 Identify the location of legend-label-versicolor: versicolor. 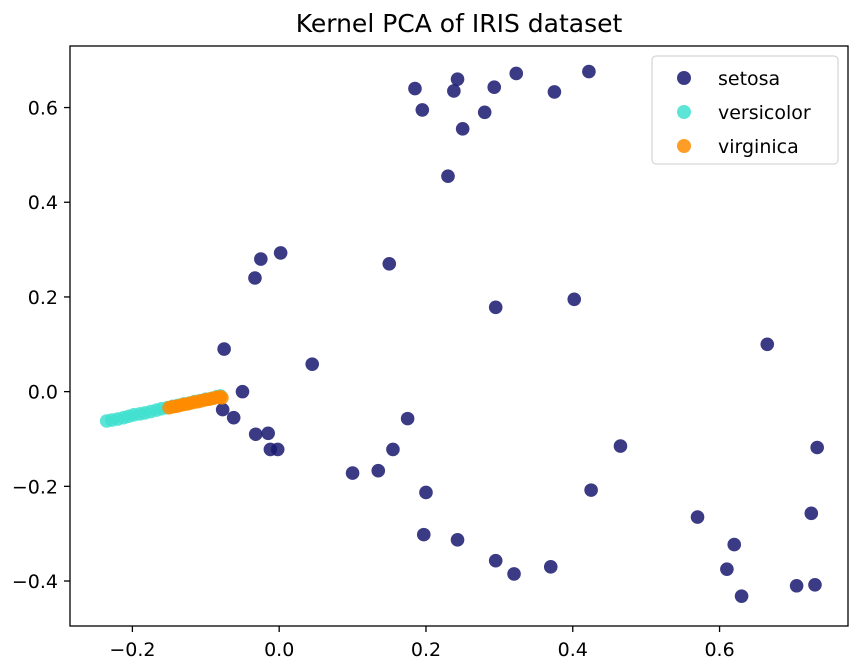
(764, 113).